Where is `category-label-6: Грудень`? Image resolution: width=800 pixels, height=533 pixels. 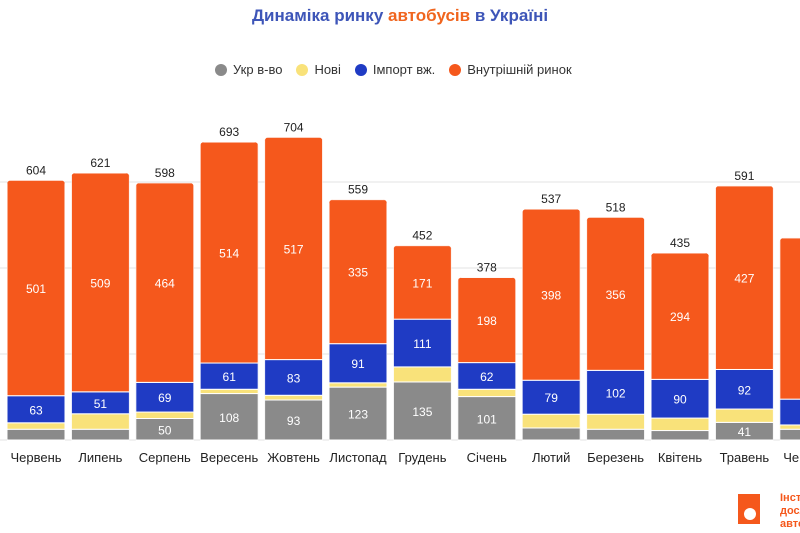
category-label-6: Грудень is located at coordinates (422, 457).